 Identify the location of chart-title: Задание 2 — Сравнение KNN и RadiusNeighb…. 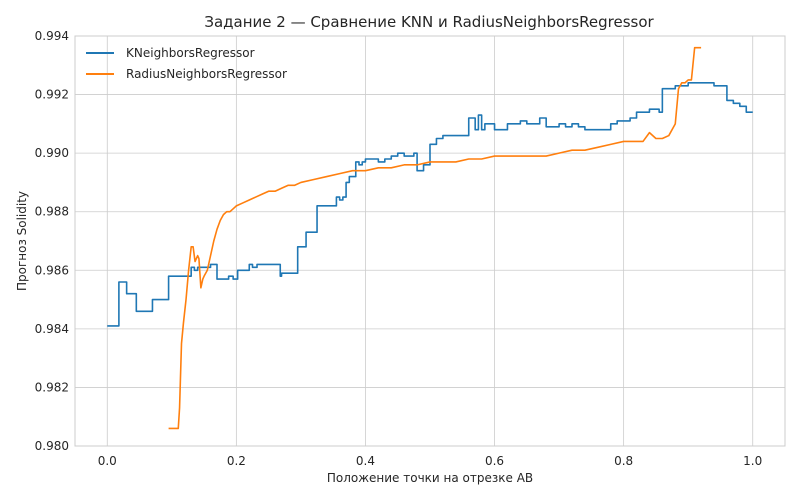
(429, 22).